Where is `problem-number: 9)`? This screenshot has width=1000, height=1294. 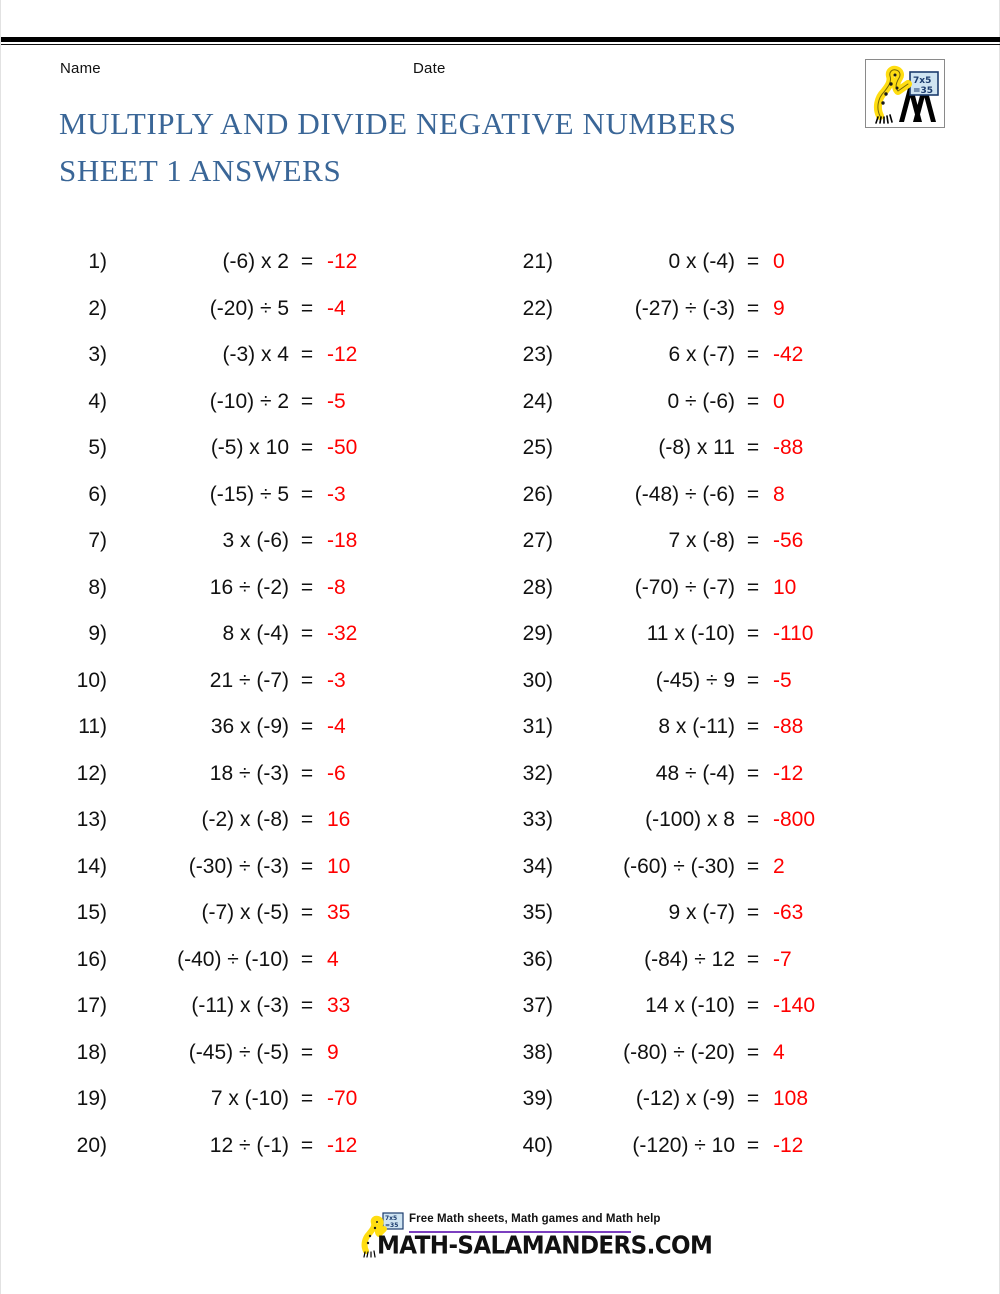
problem-number: 9) is located at coordinates (97, 633).